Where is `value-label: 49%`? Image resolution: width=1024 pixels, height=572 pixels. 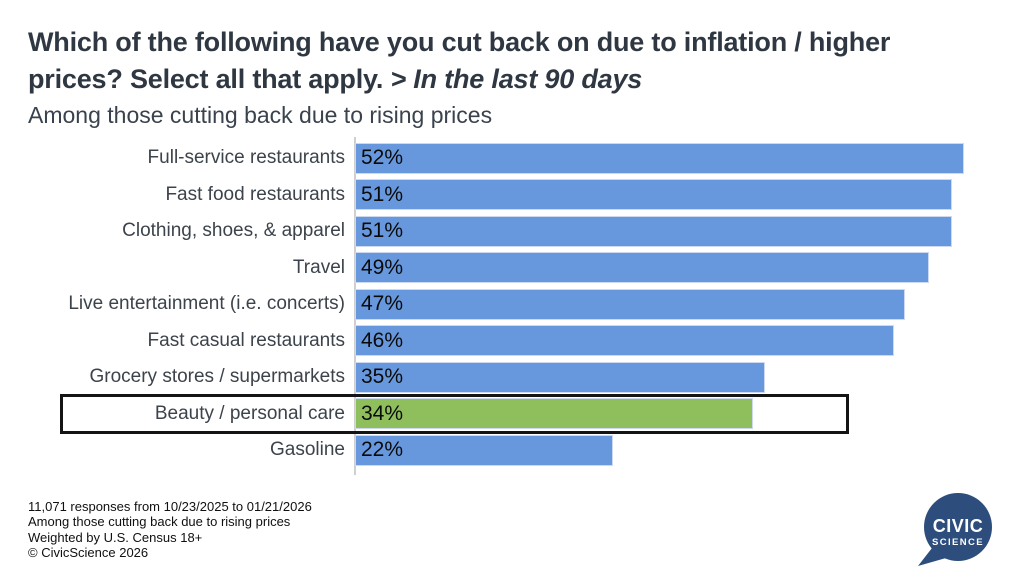 value-label: 49% is located at coordinates (382, 267).